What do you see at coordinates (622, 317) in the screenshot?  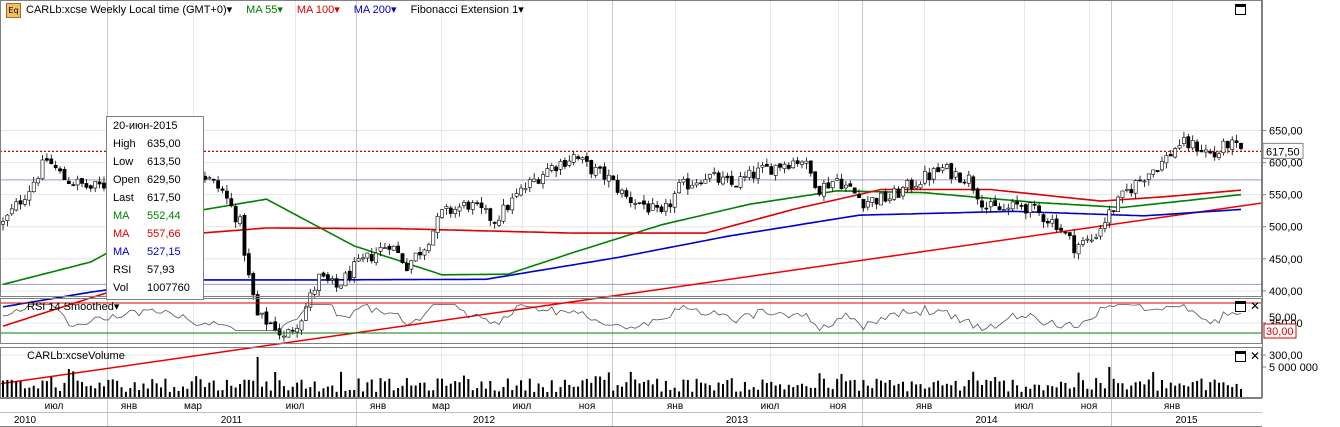 I see `rsi-line` at bounding box center [622, 317].